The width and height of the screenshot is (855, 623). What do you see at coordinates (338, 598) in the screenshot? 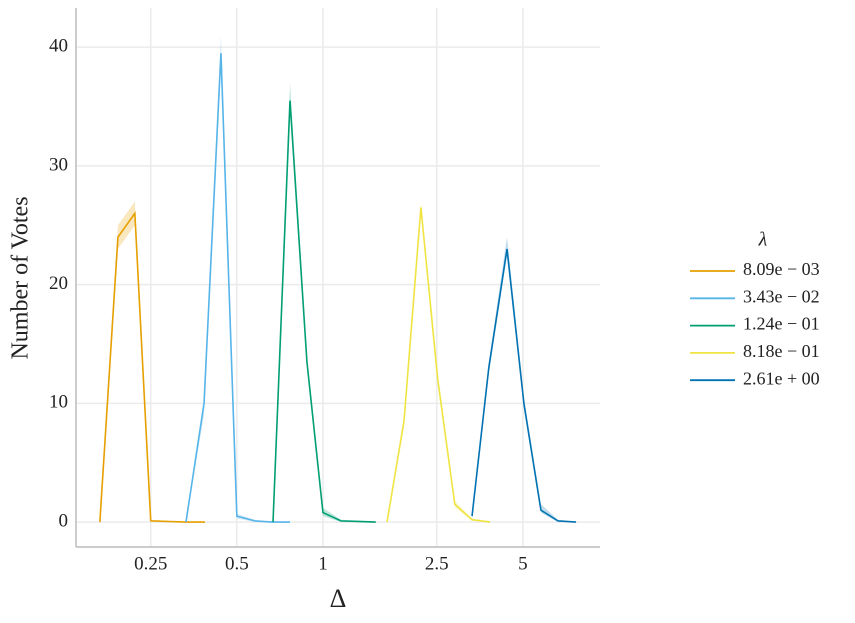
I see `x-axis-label: Δ` at bounding box center [338, 598].